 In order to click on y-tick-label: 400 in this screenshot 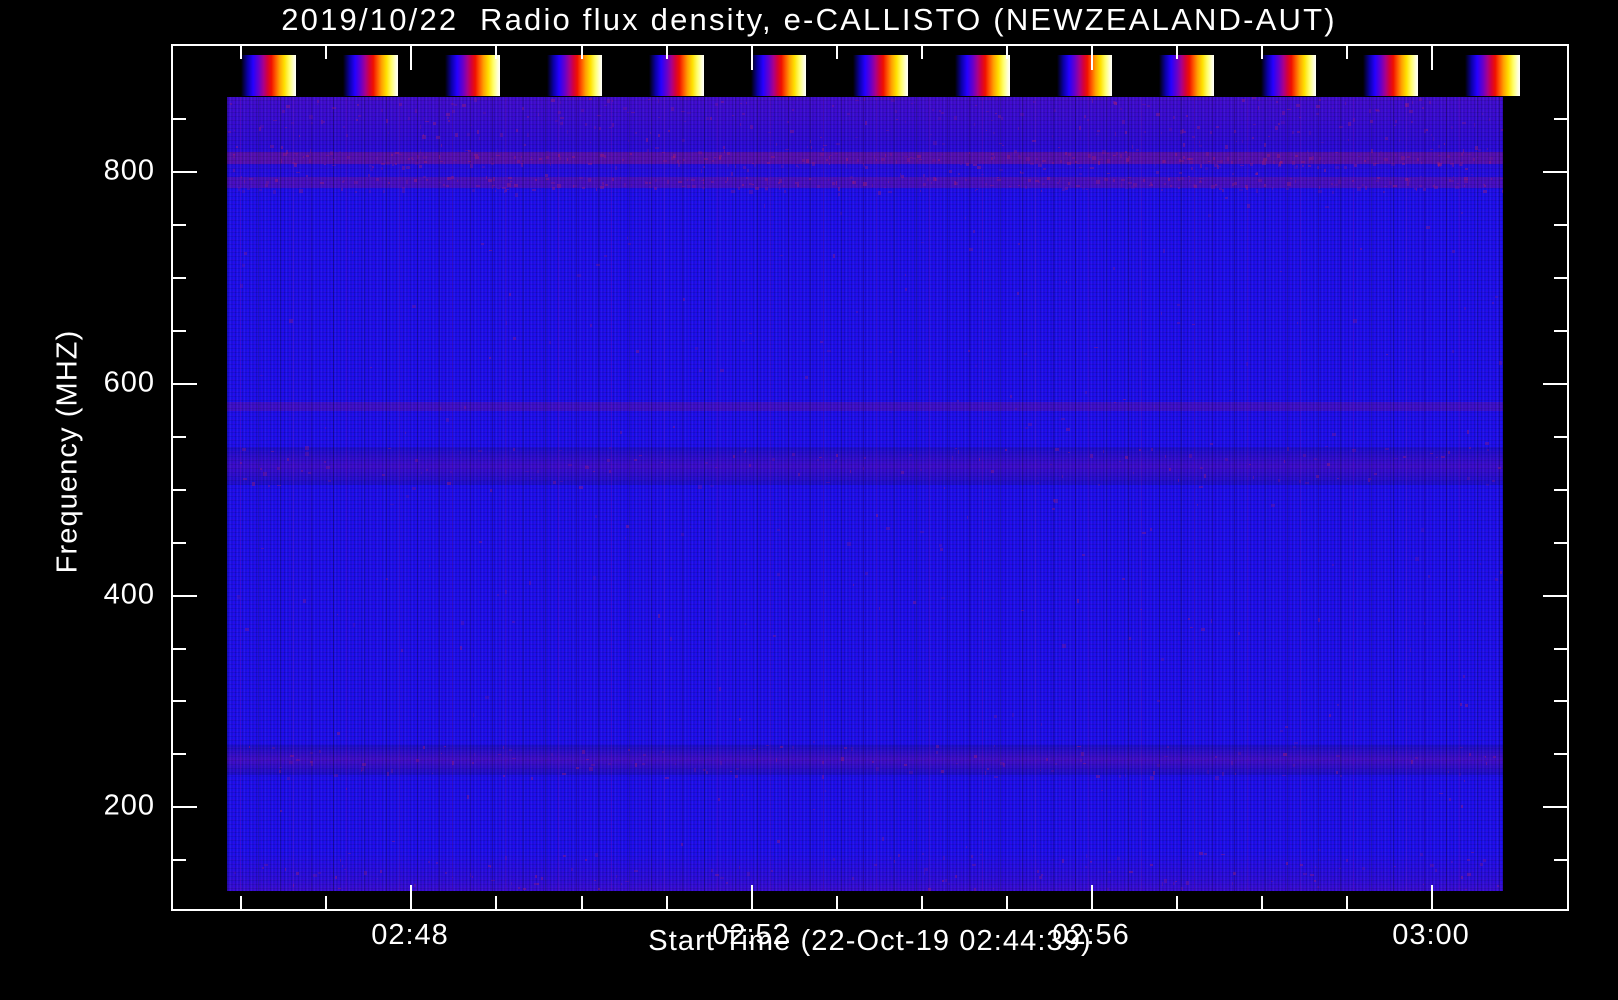, I will do `click(129, 594)`.